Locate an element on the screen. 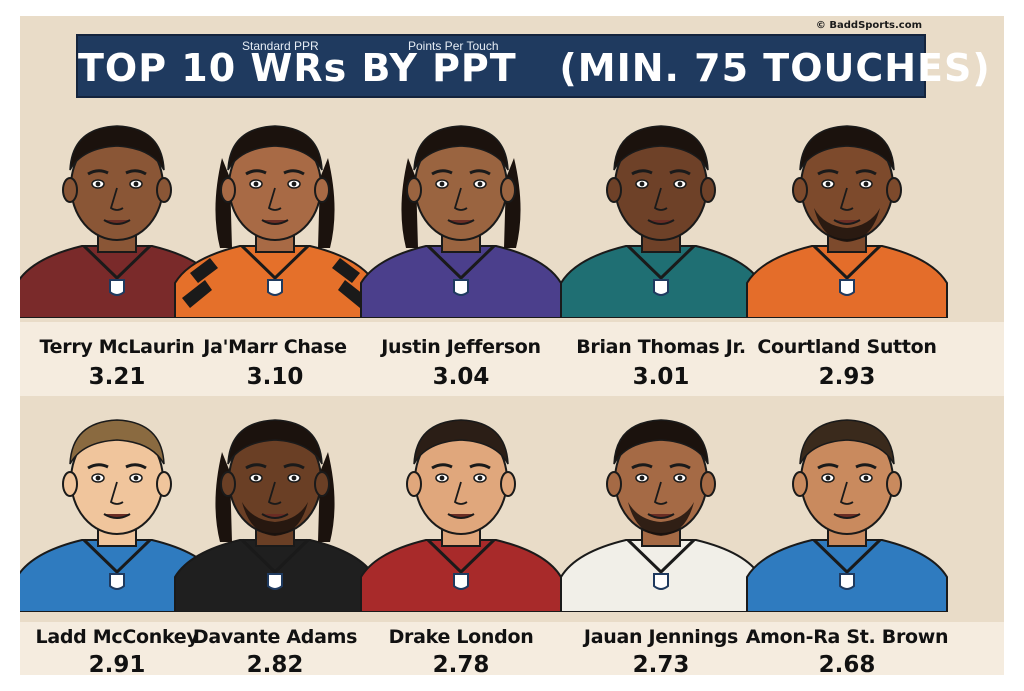  player-ppt-value: 2.82 is located at coordinates (275, 663).